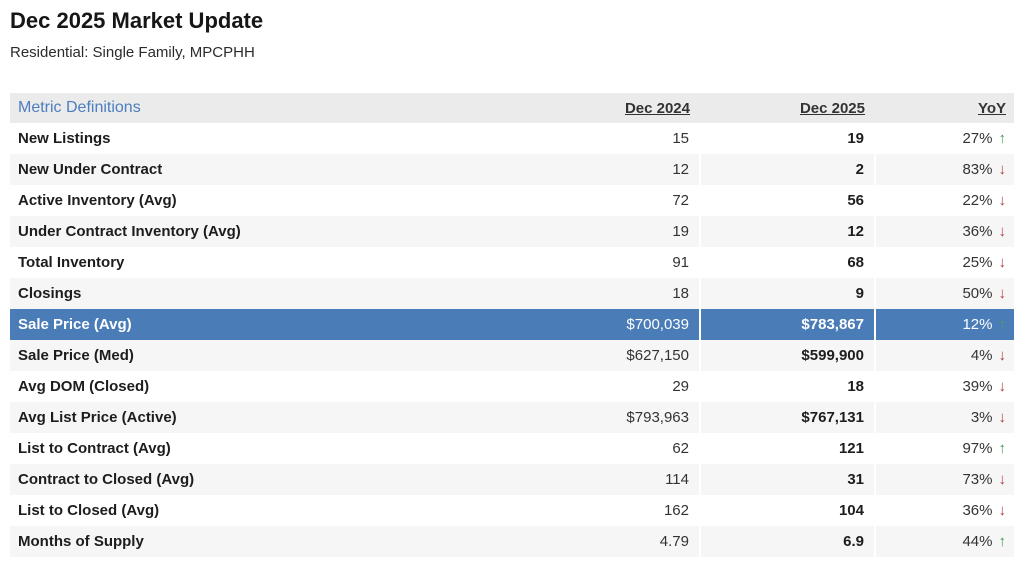 The image size is (1024, 570). What do you see at coordinates (787, 541) in the screenshot?
I see `dec-2025-value: 6.9` at bounding box center [787, 541].